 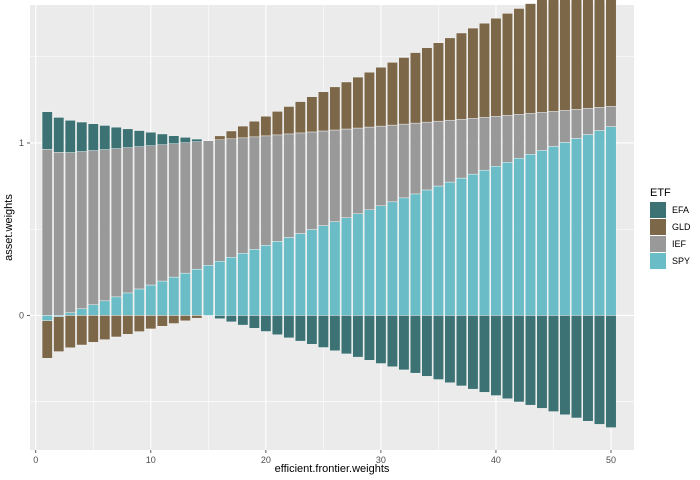 I want to click on legend-key-ief, so click(x=658, y=244).